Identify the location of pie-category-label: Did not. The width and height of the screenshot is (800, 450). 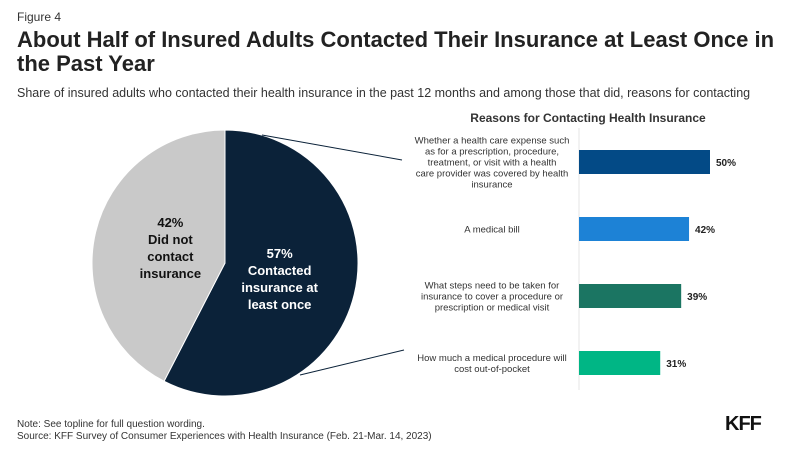
(170, 239).